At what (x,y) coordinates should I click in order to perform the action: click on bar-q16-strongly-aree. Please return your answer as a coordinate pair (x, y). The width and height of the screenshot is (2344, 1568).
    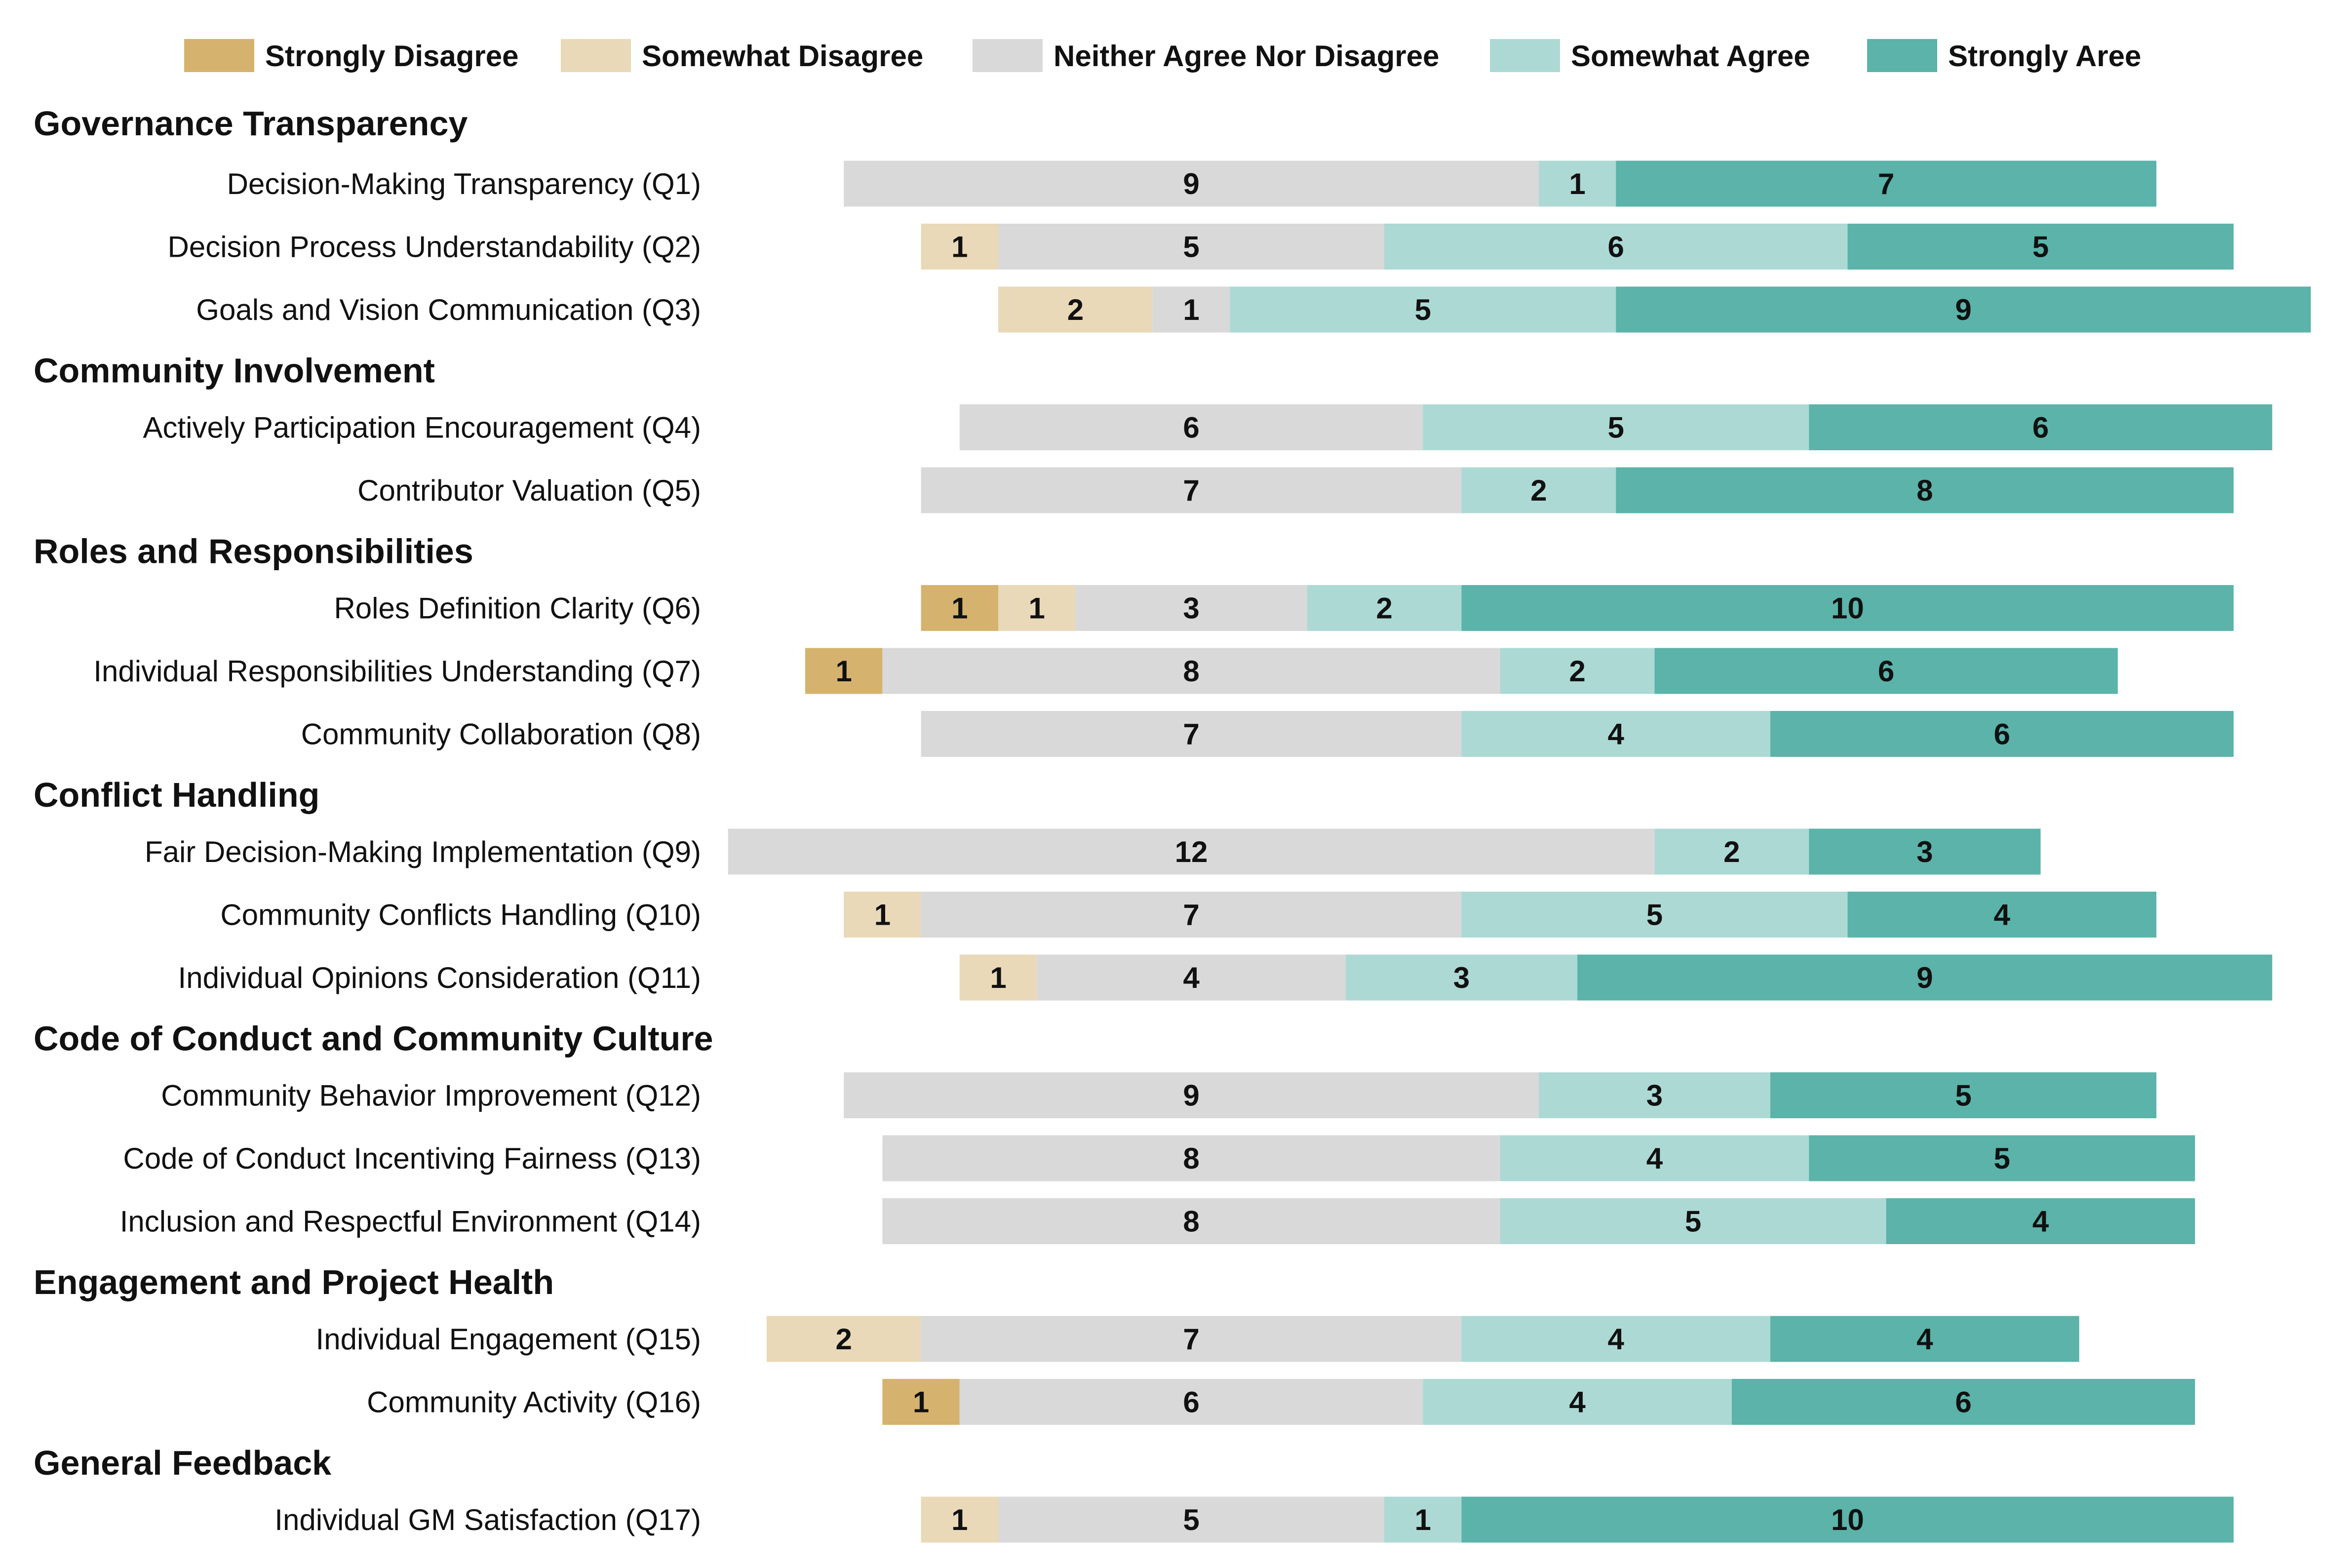
    Looking at the image, I should click on (1963, 1402).